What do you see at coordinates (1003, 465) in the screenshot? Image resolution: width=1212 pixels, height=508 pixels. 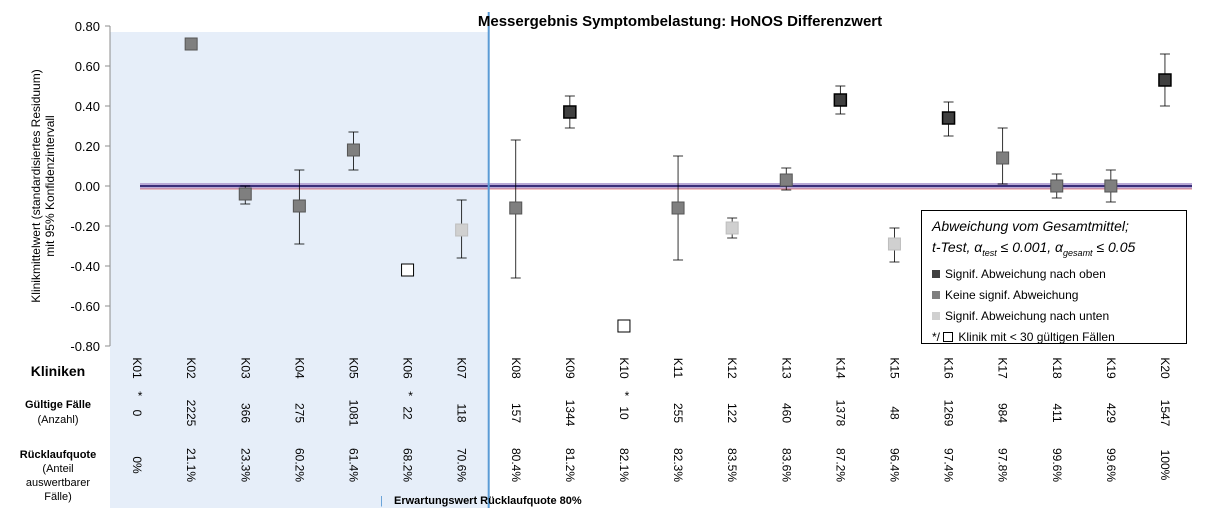 I see `clinic-quote-K17: 97.8%` at bounding box center [1003, 465].